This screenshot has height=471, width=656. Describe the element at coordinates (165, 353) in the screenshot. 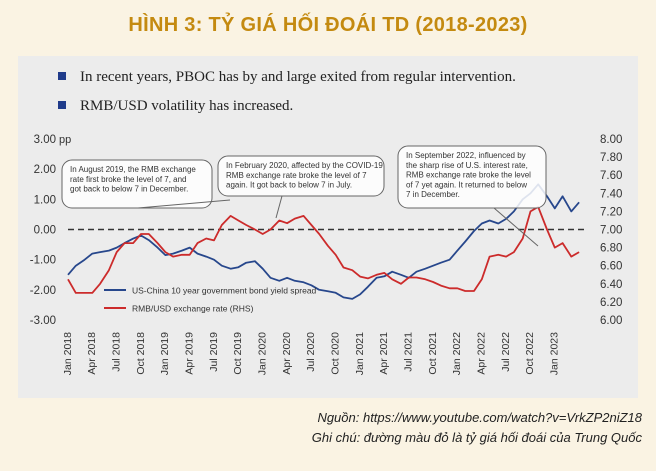

I see `x-axis-tick-label: Jan 2019` at that location.